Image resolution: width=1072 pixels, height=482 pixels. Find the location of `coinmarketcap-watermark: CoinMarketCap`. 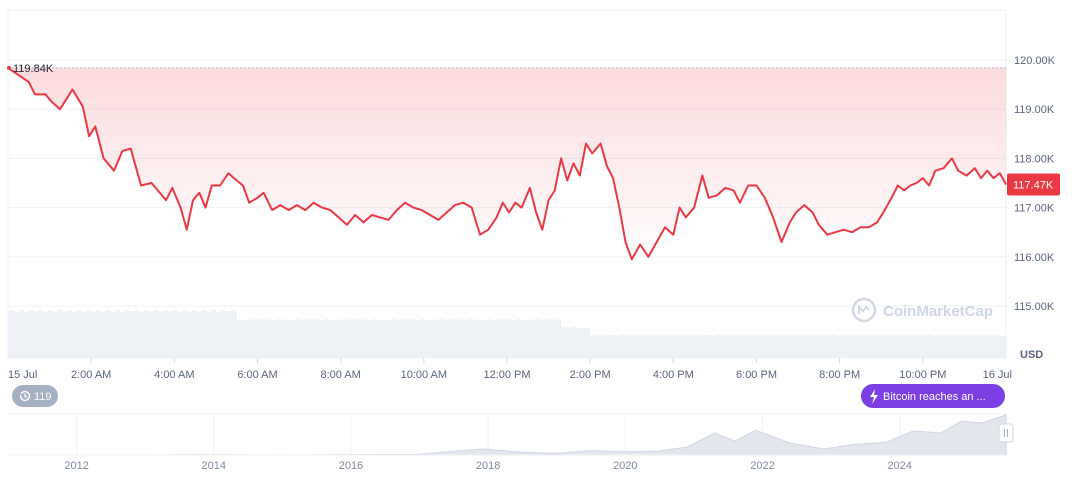

coinmarketcap-watermark: CoinMarketCap is located at coordinates (922, 310).